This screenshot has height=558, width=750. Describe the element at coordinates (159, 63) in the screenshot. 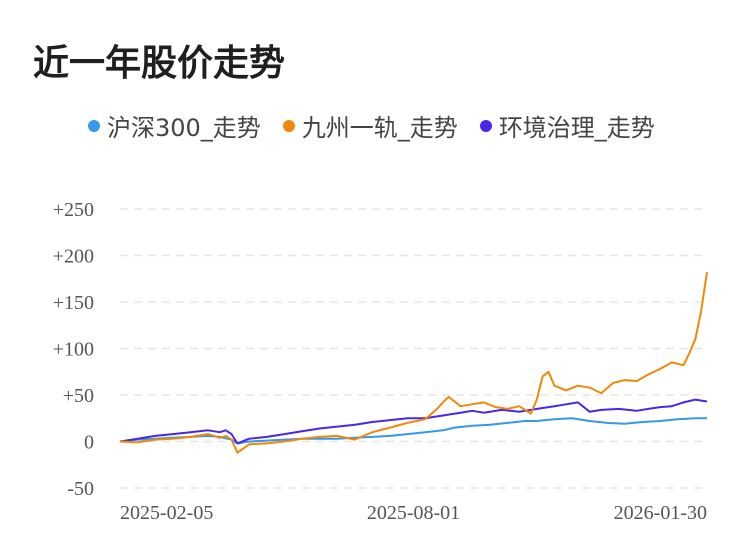

I see `chart-title: 近一年股价走势` at that location.